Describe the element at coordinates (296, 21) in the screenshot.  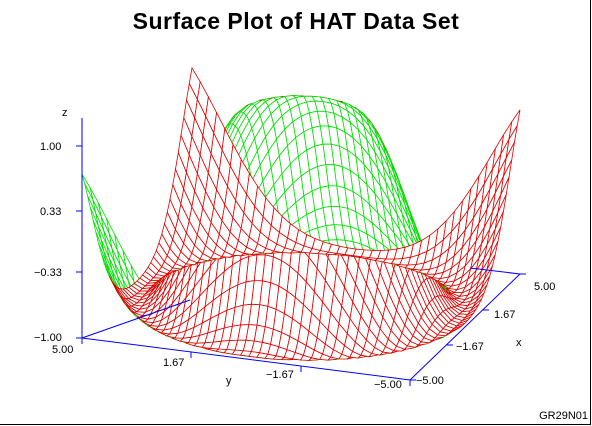
I see `chart-title: Surface Plot of HAT Data Set` at that location.